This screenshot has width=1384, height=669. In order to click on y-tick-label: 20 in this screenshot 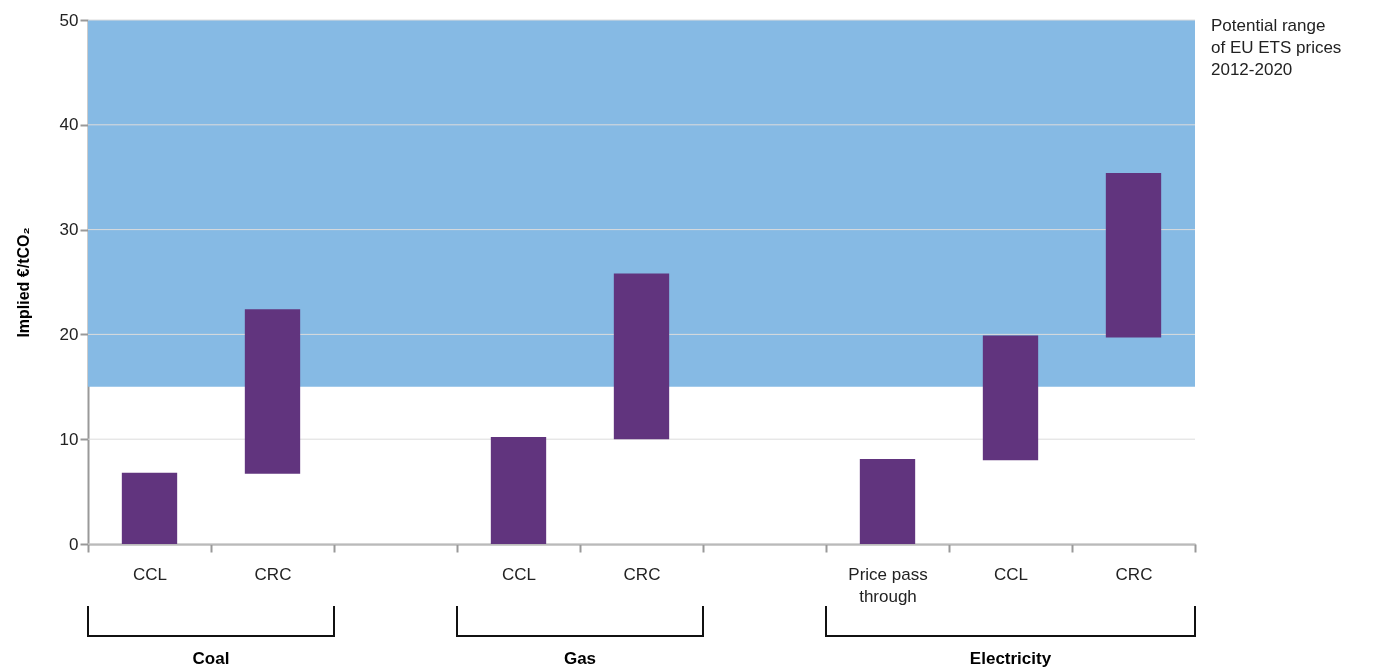, I will do `click(69, 334)`.